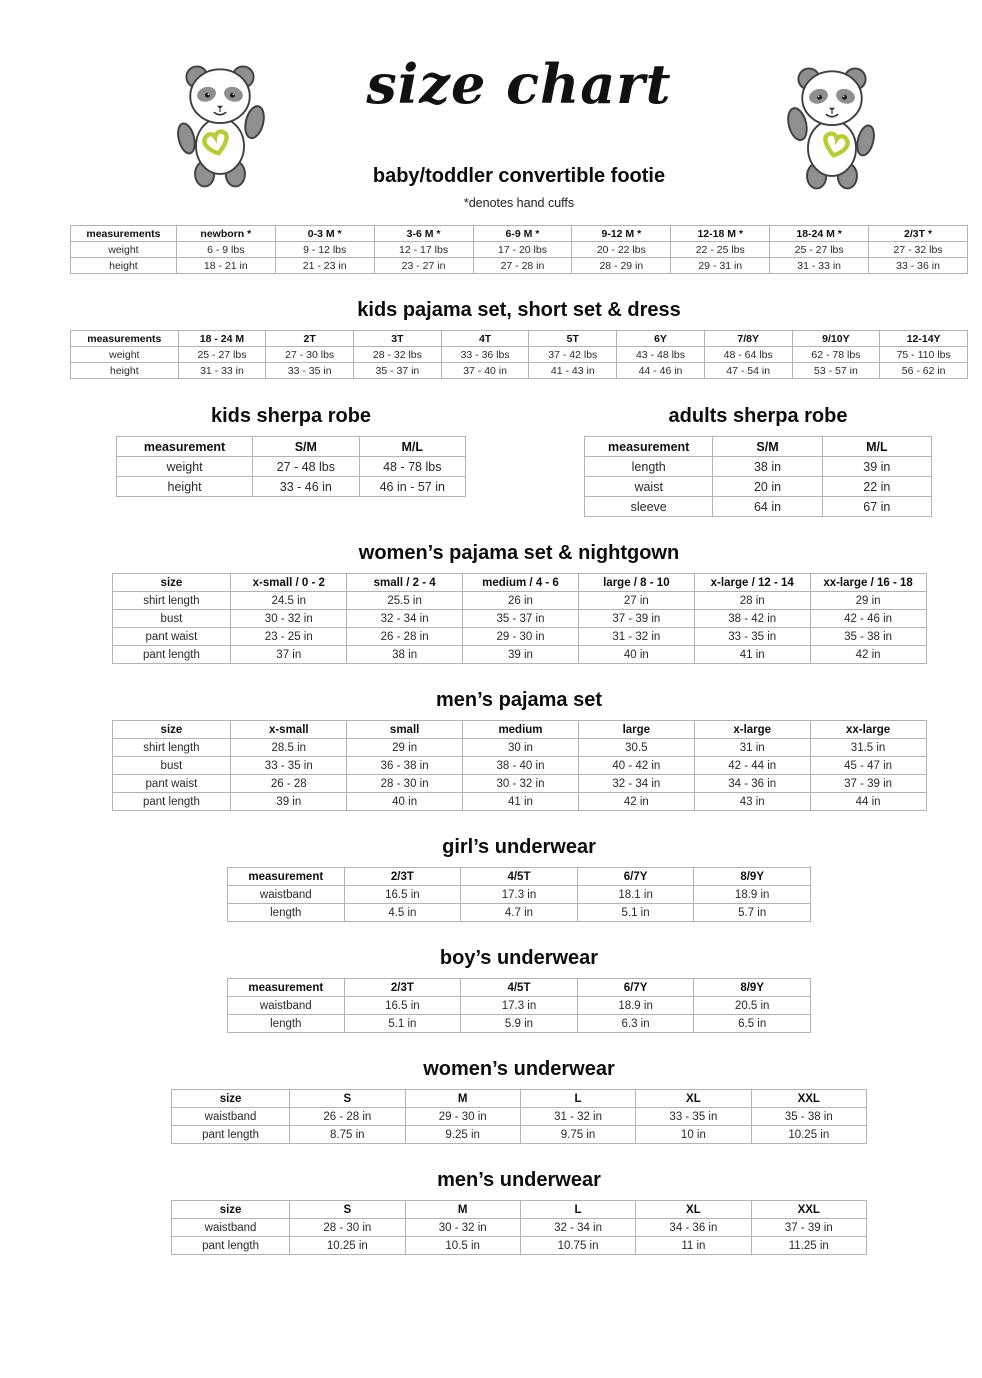 The width and height of the screenshot is (982, 1378). What do you see at coordinates (720, 233) in the screenshot?
I see `column-header: 12-18 M *` at bounding box center [720, 233].